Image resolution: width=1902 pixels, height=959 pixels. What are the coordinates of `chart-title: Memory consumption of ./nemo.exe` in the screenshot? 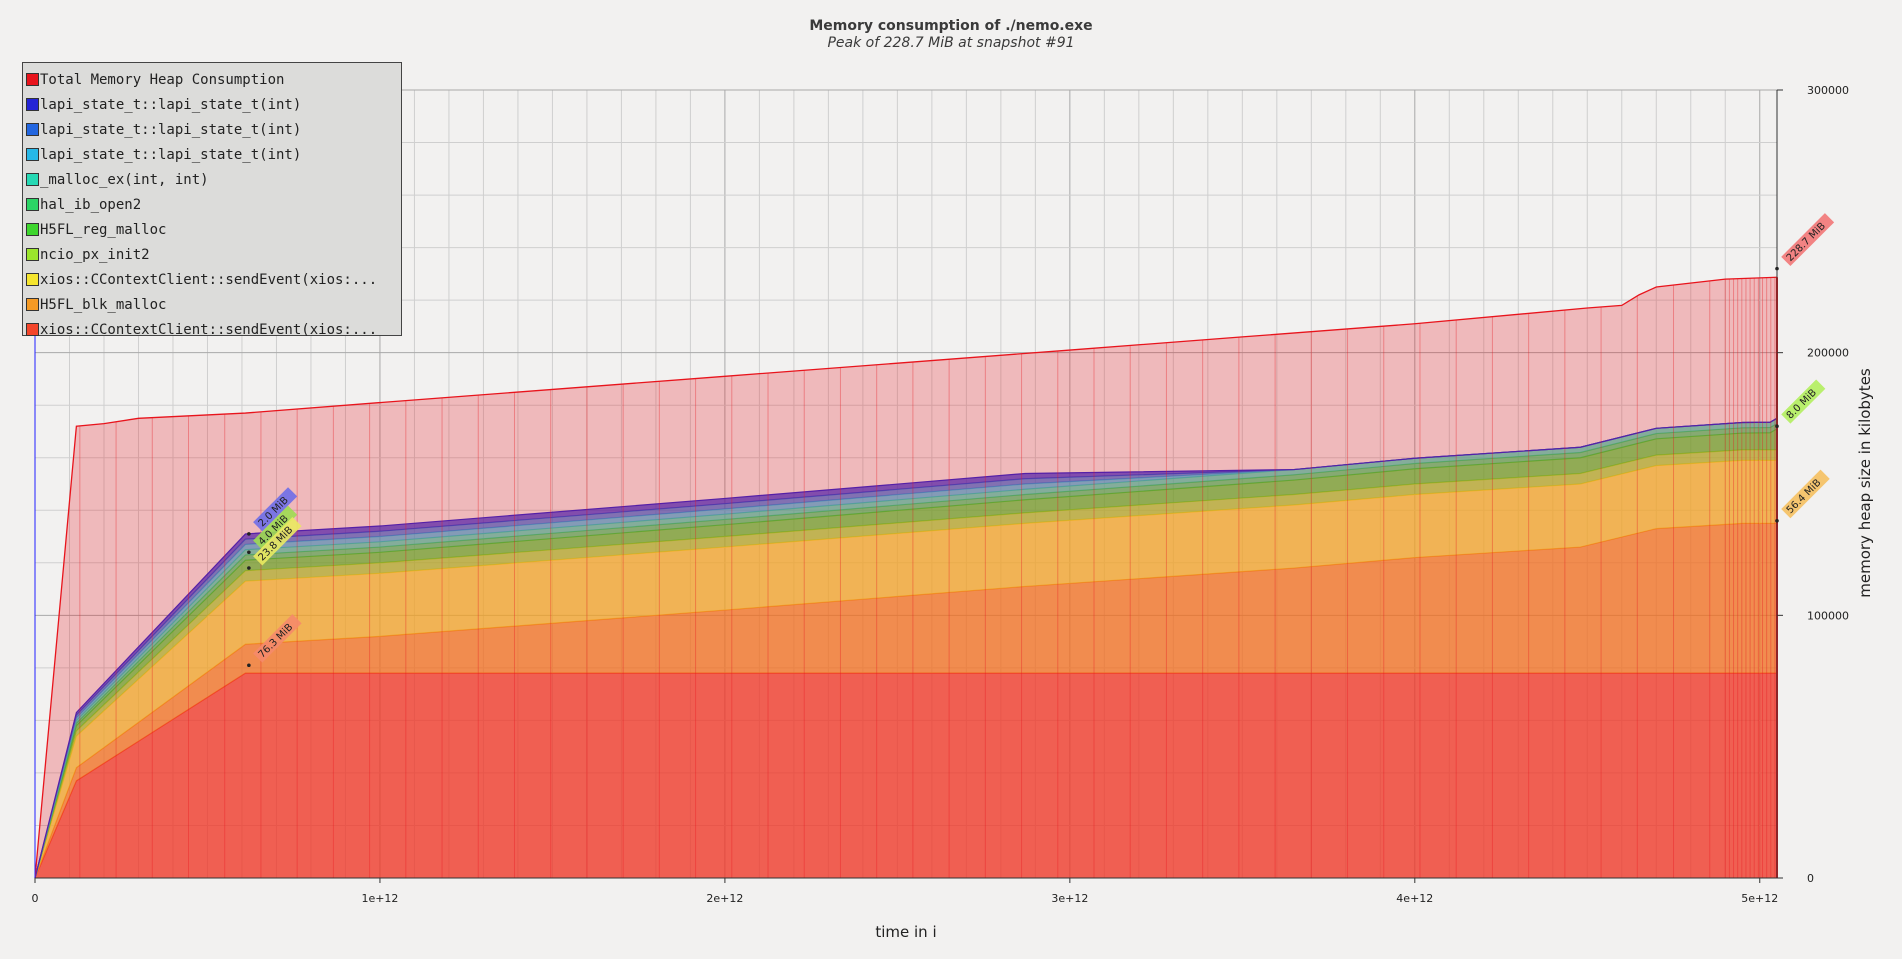 It's located at (951, 26).